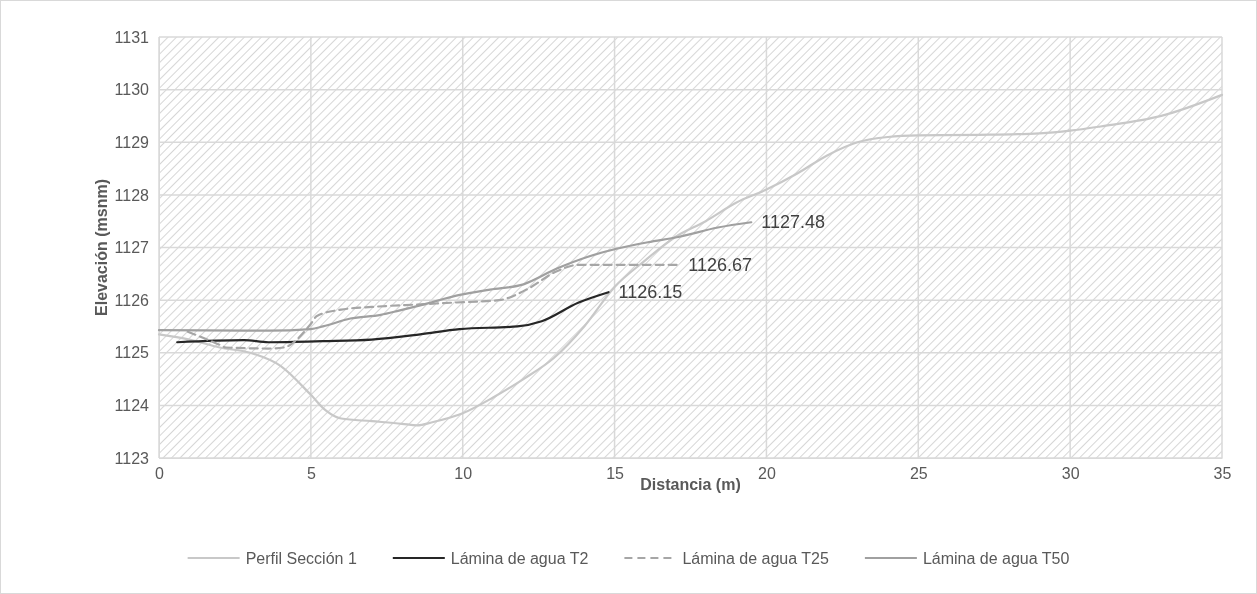 Image resolution: width=1257 pixels, height=594 pixels. What do you see at coordinates (615, 474) in the screenshot?
I see `x-tick-label: 15` at bounding box center [615, 474].